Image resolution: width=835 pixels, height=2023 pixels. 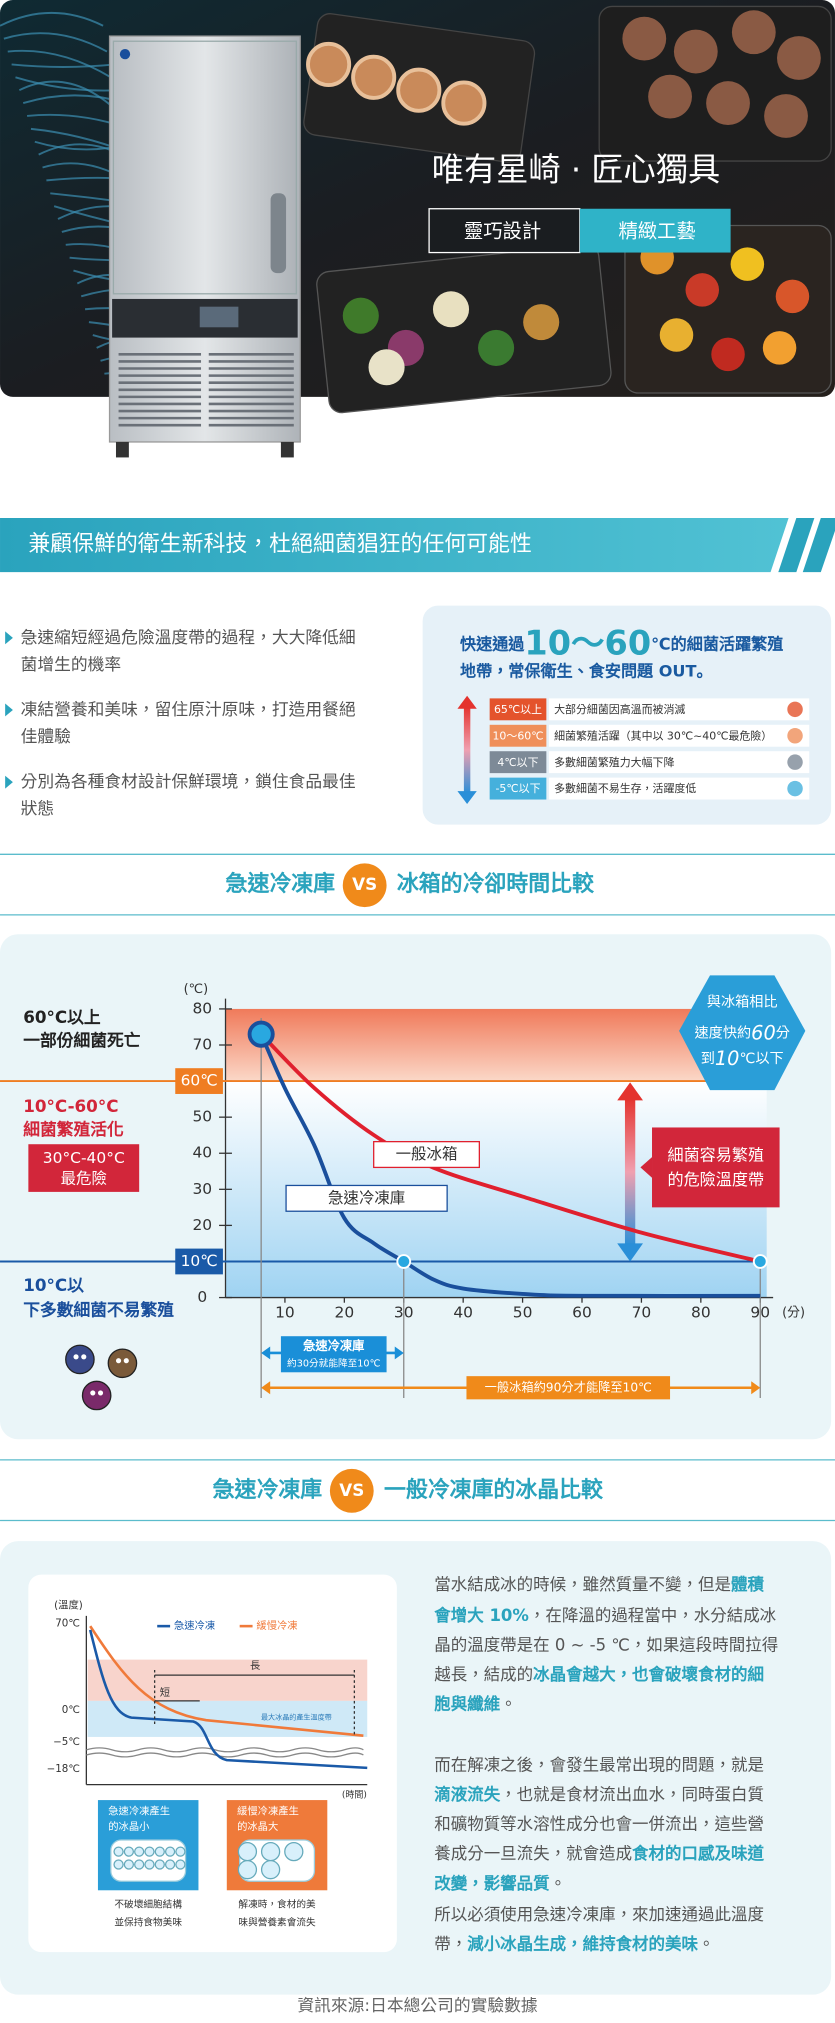 What do you see at coordinates (742, 1033) in the screenshot?
I see `callout-hex` at bounding box center [742, 1033].